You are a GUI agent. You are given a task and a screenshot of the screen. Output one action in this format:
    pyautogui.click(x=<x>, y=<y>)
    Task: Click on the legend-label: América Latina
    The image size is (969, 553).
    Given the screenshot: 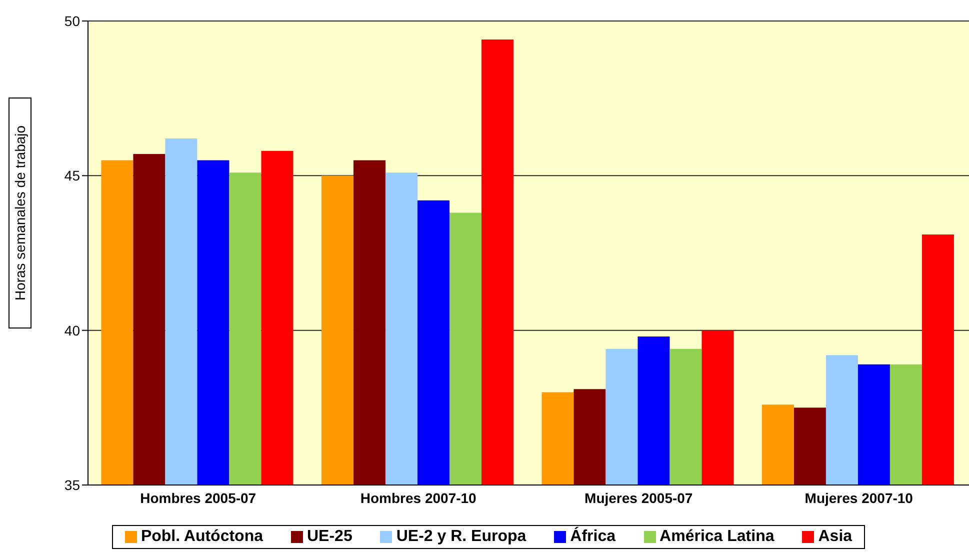 What is the action you would take?
    pyautogui.click(x=716, y=537)
    